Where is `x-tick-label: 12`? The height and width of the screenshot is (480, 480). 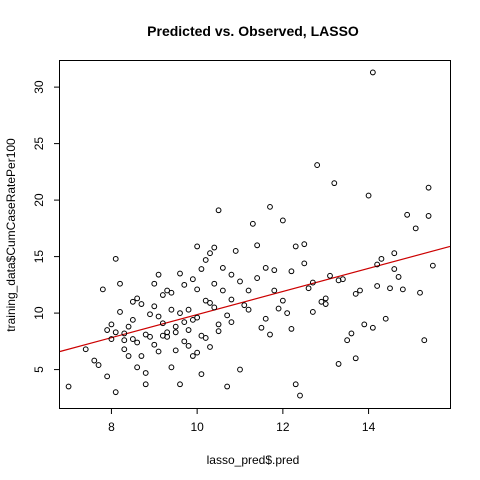
x-tick-label: 12 is located at coordinates (283, 427).